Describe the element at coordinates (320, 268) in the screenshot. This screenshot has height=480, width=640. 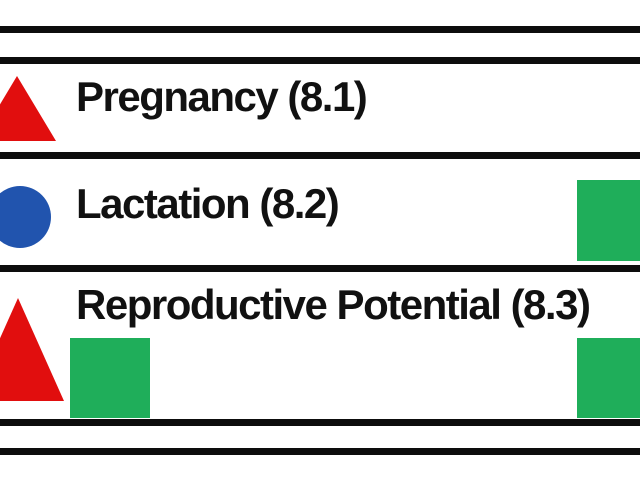
I see `divider-line-row2-row3` at that location.